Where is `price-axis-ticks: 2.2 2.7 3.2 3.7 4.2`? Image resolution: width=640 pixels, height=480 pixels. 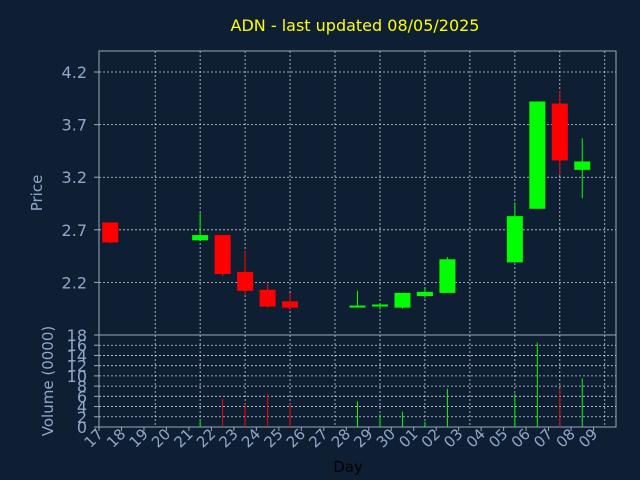 price-axis-ticks: 2.2 2.7 3.2 3.7 4.2 is located at coordinates (80, 177).